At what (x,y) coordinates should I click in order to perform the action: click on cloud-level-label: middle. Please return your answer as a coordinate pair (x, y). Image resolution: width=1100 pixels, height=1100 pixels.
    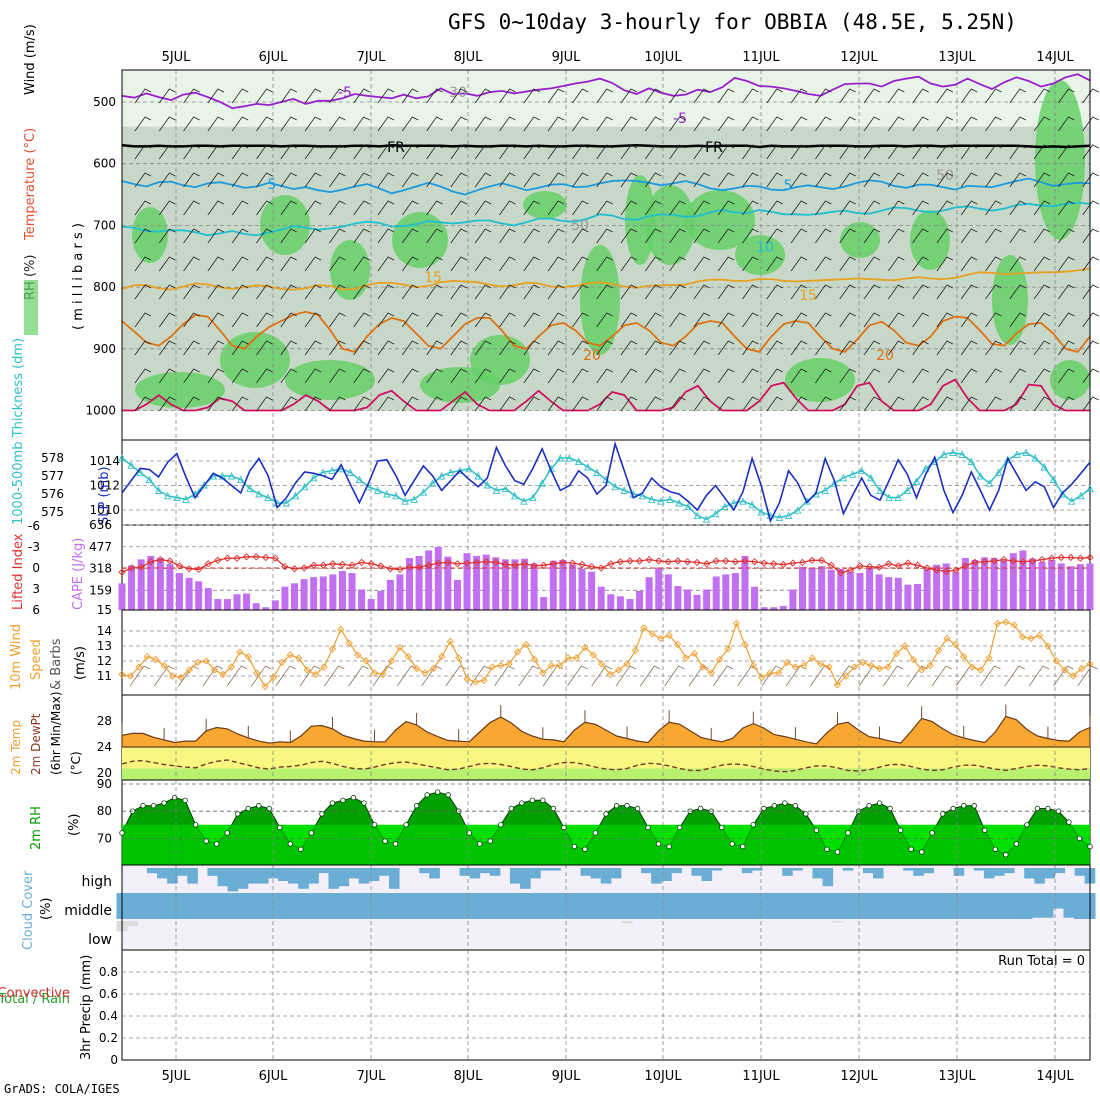
    Looking at the image, I should click on (88, 911).